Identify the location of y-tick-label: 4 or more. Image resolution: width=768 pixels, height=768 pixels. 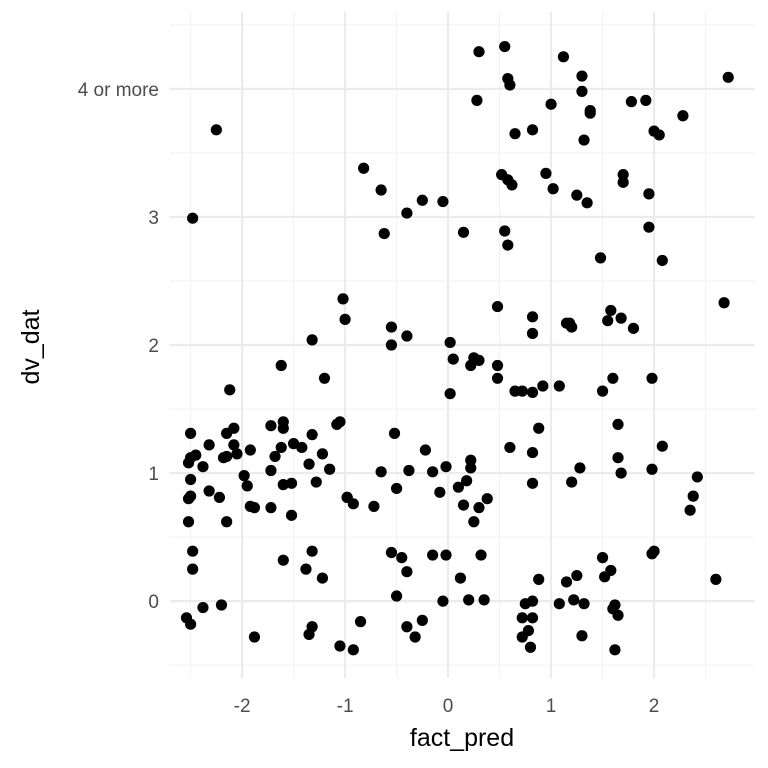
(118, 90).